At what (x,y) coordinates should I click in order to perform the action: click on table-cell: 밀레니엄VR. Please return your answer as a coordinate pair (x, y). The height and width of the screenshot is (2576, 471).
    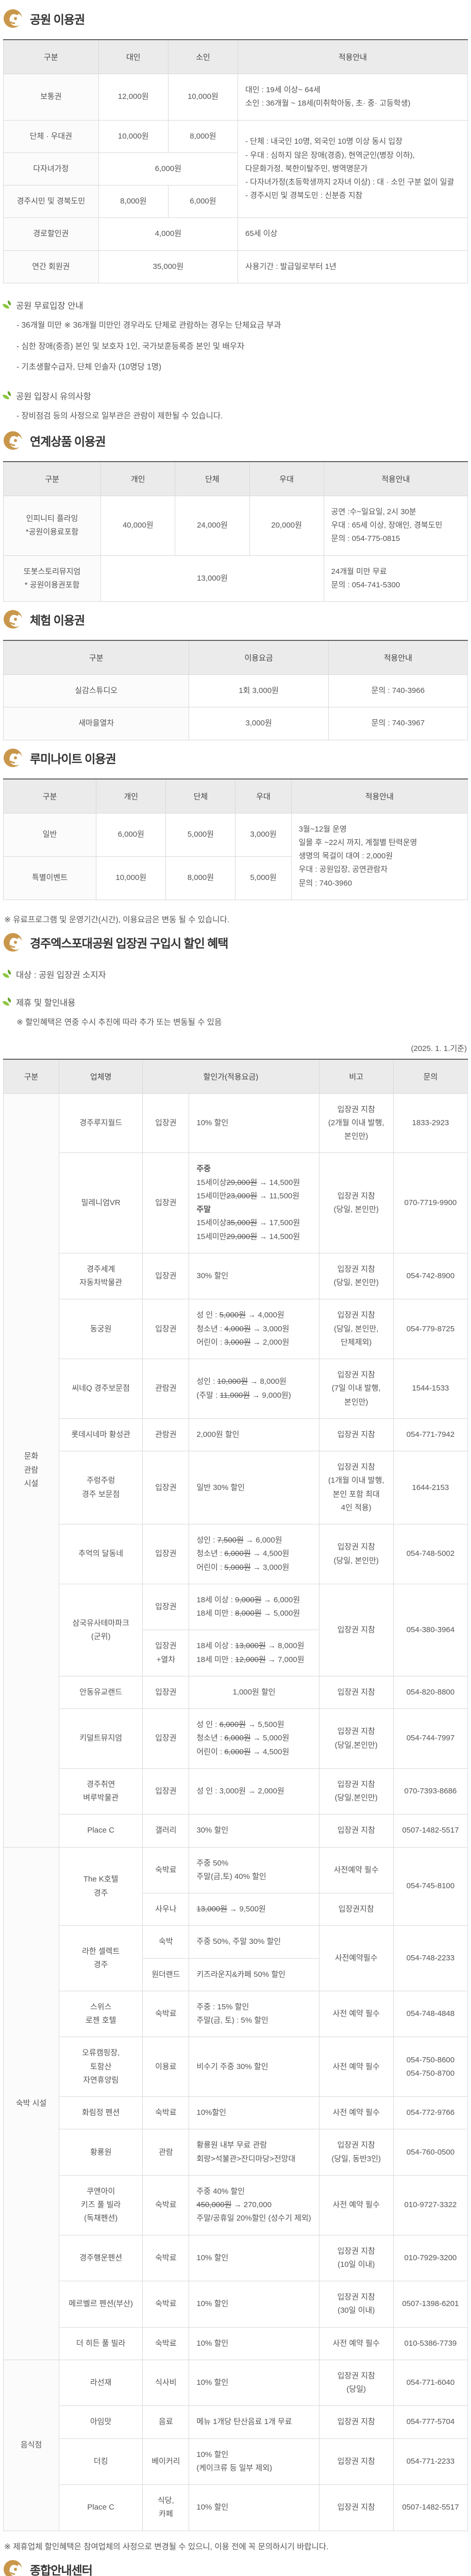
    Looking at the image, I should click on (101, 1203).